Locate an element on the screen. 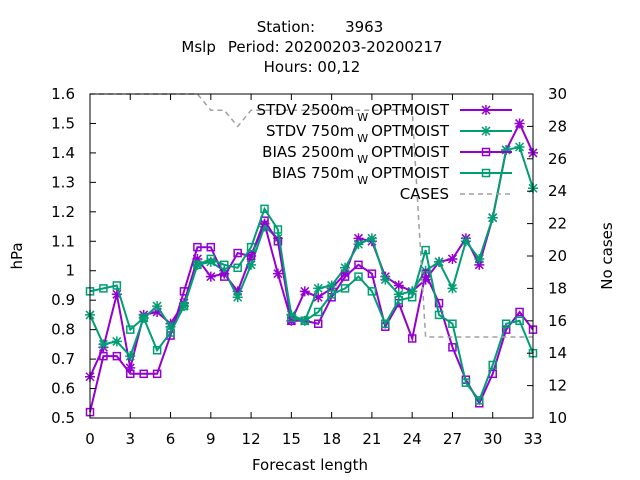 The width and height of the screenshot is (640, 480). parameter-label: Mslp is located at coordinates (198, 47).